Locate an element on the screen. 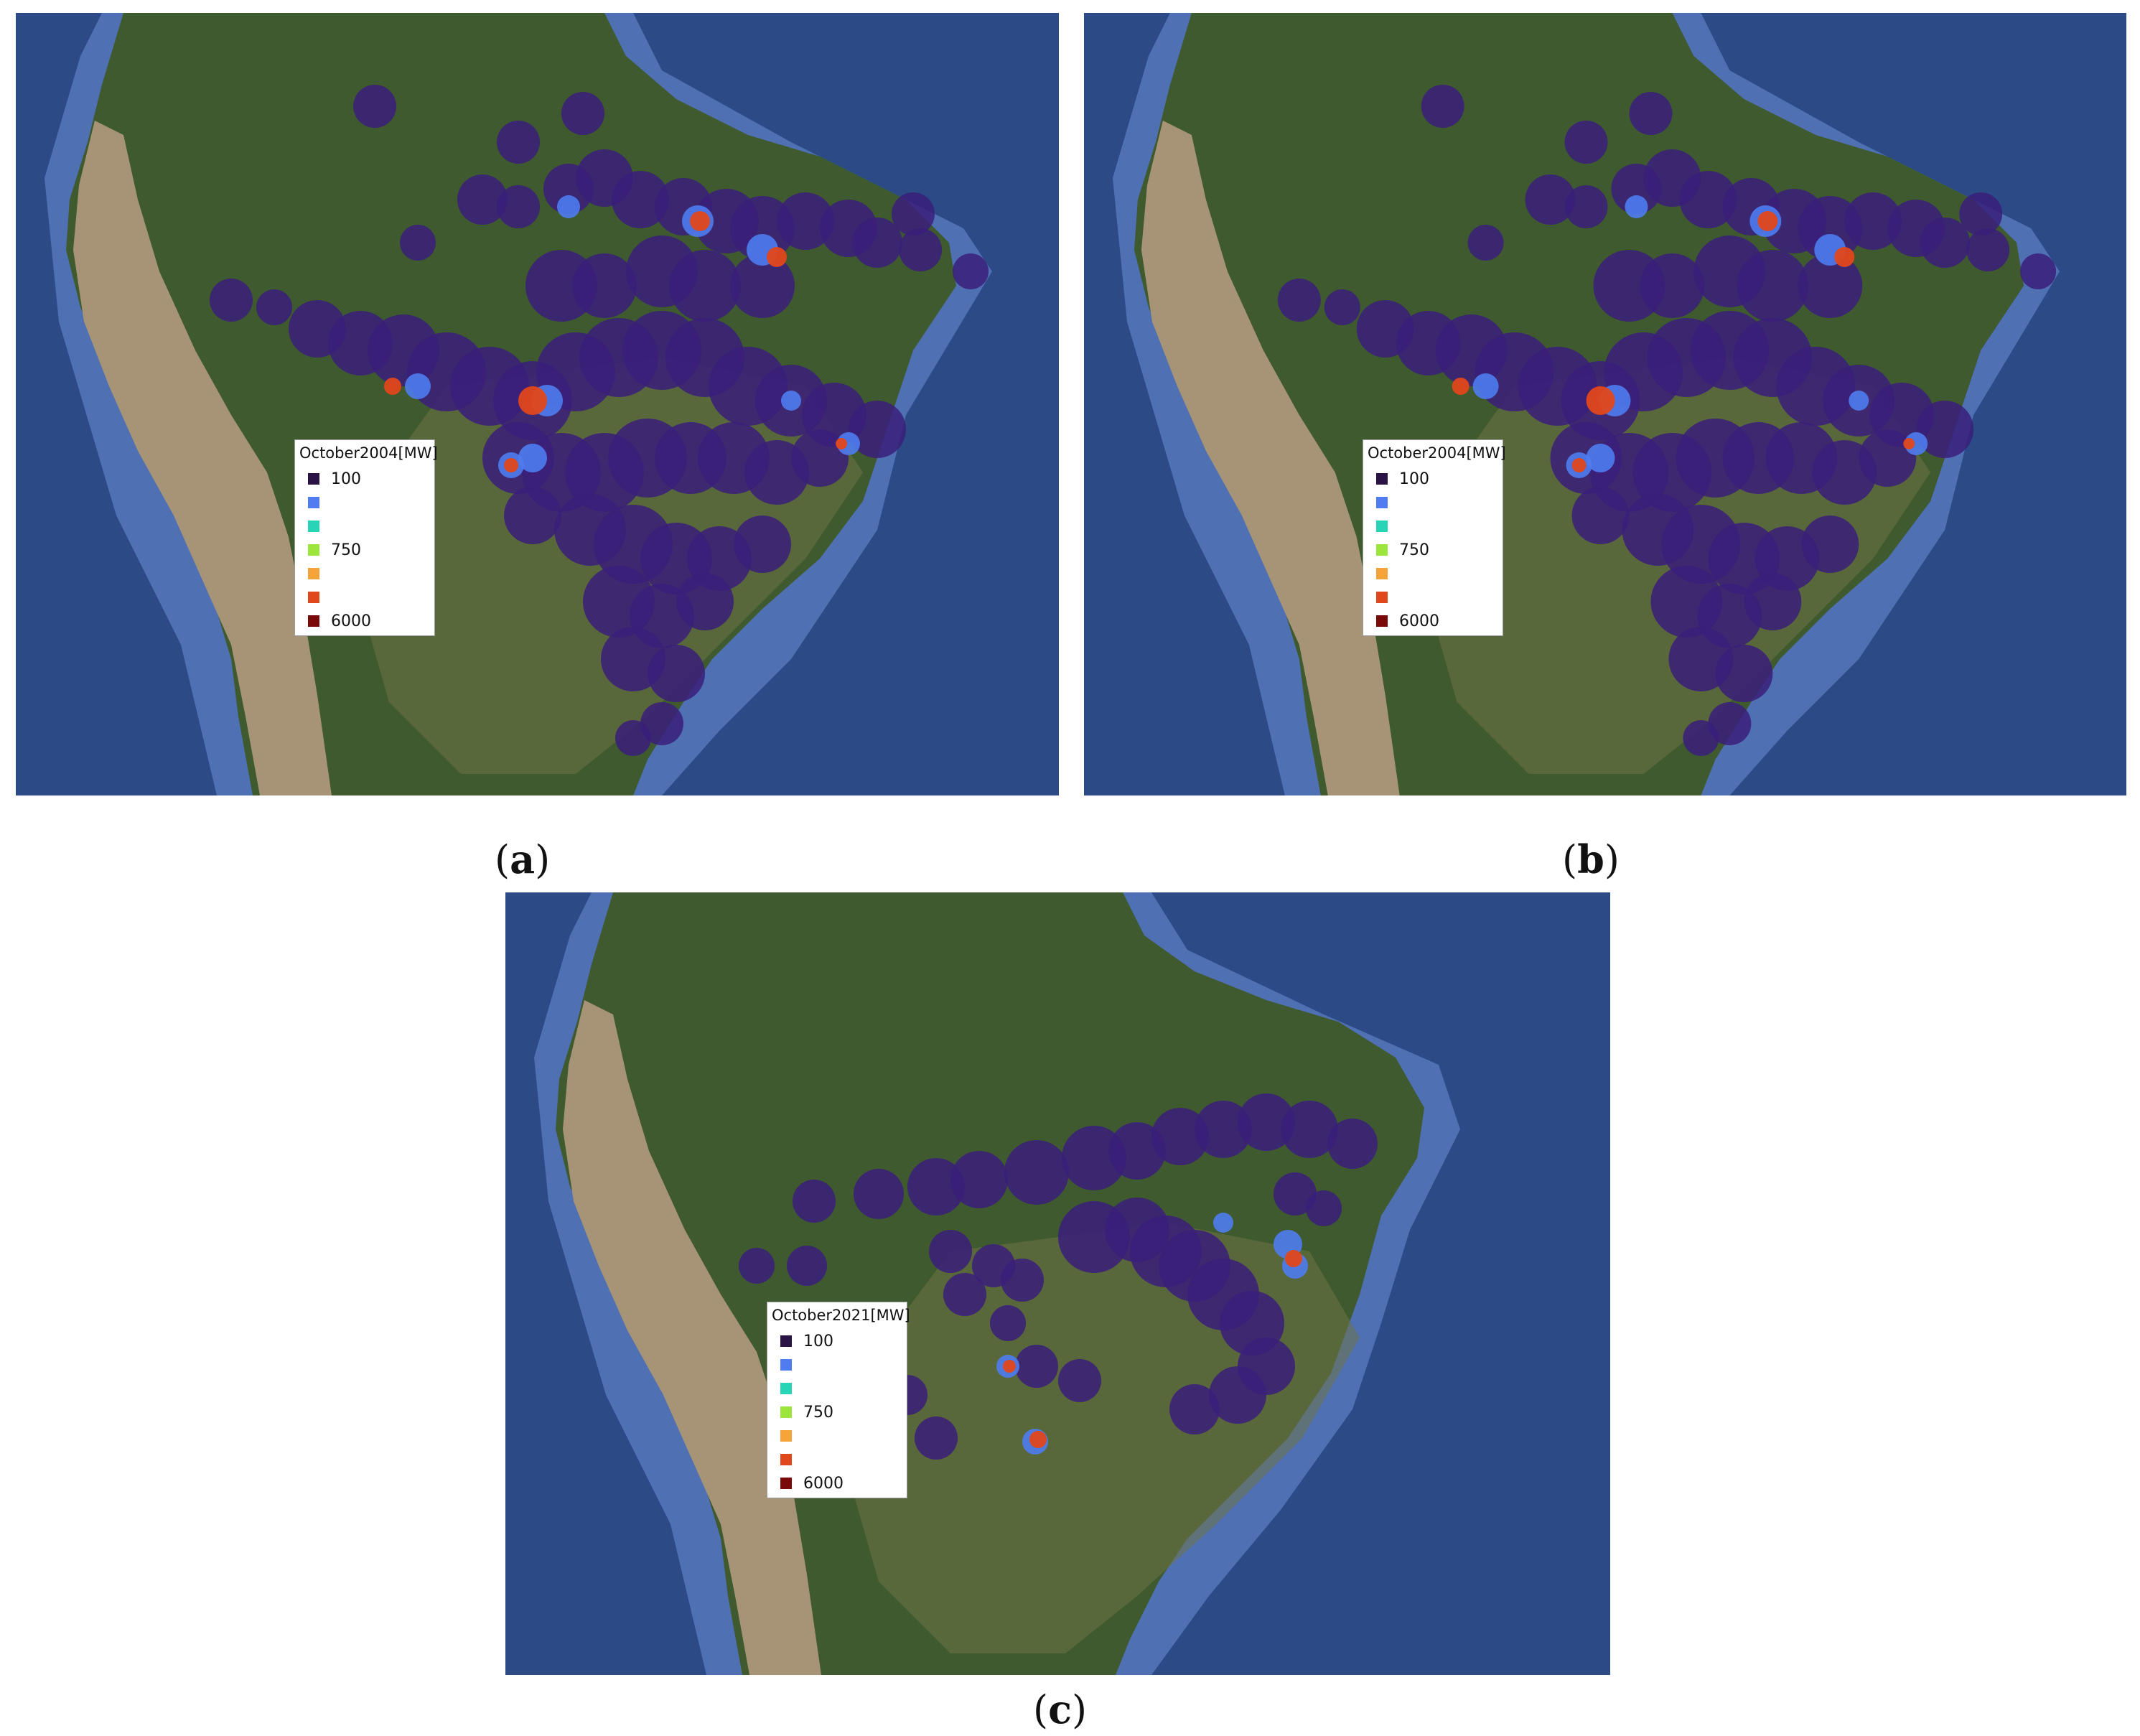  legend-title: October2021[MW] is located at coordinates (841, 1315).